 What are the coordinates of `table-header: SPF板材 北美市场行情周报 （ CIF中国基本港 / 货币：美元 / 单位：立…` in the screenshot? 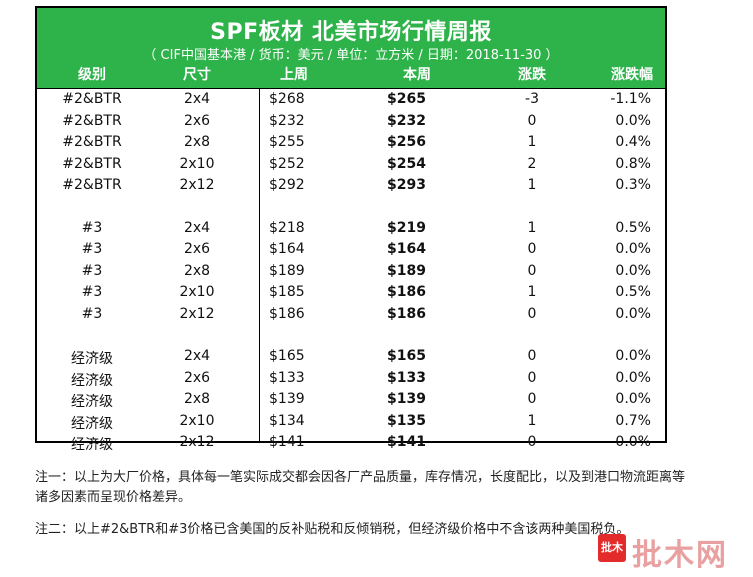 It's located at (351, 48).